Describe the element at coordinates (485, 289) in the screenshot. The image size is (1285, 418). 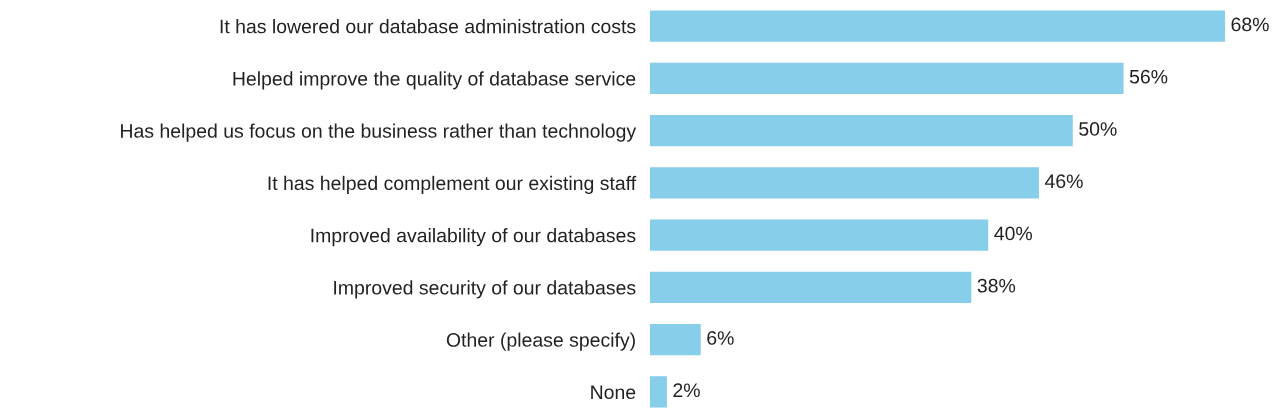
I see `y-tick-label: Improved security of our databases` at that location.